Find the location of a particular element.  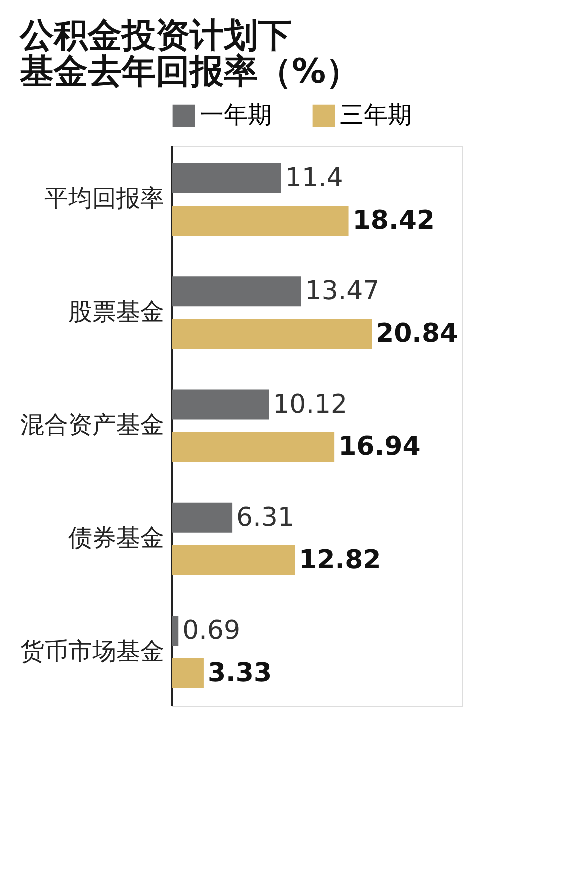

data-label: 18.42 is located at coordinates (394, 221).